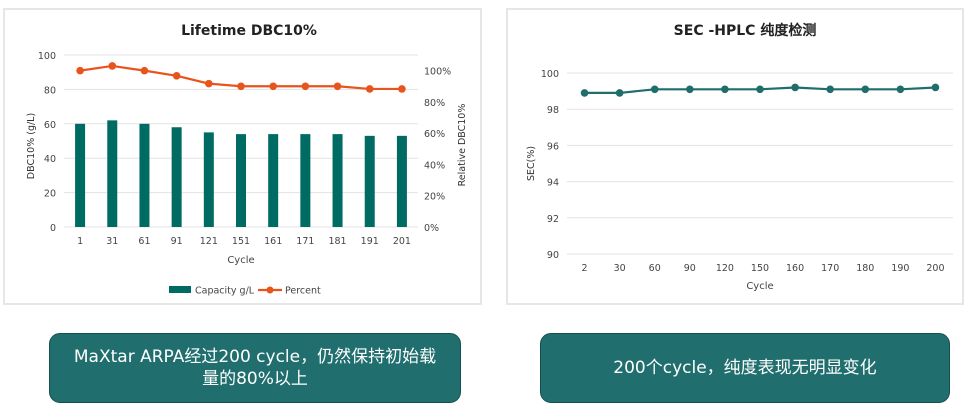 The height and width of the screenshot is (414, 970). Describe the element at coordinates (50, 159) in the screenshot. I see `y-tick-label: 40` at that location.